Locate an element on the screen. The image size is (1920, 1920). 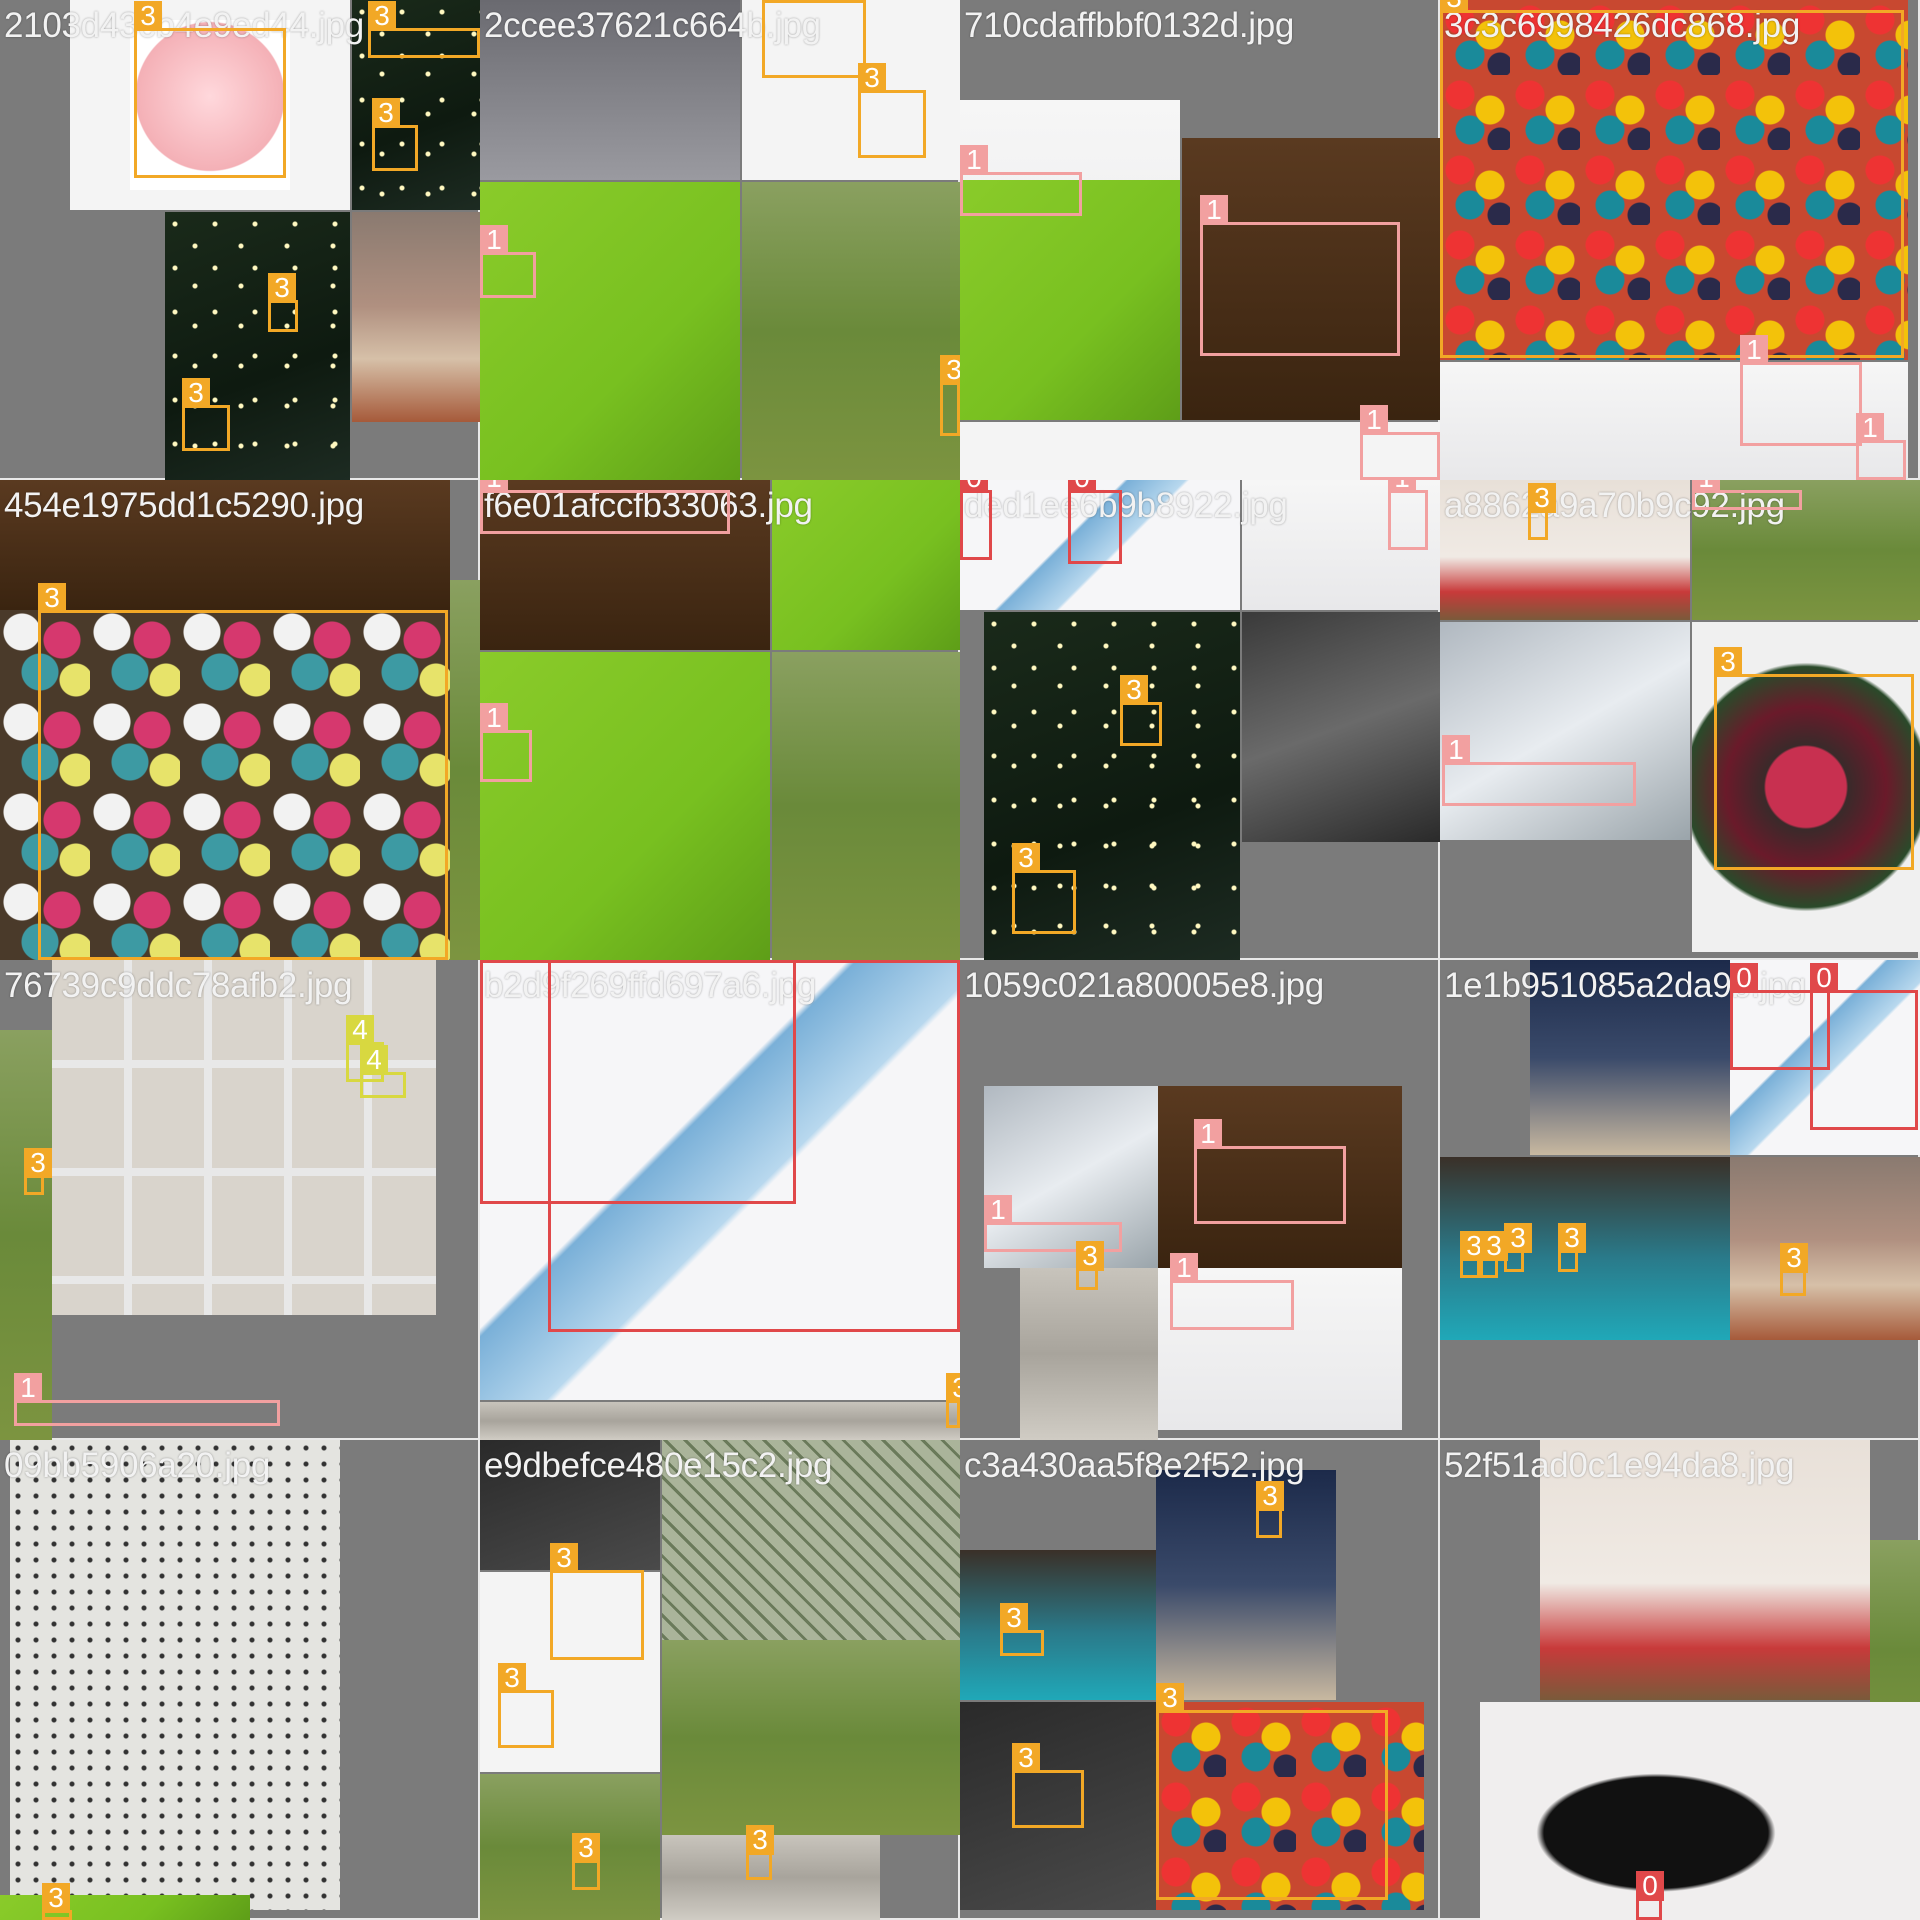
image-filename: 710cdaffbbf0132d.jpg is located at coordinates (1129, 25).